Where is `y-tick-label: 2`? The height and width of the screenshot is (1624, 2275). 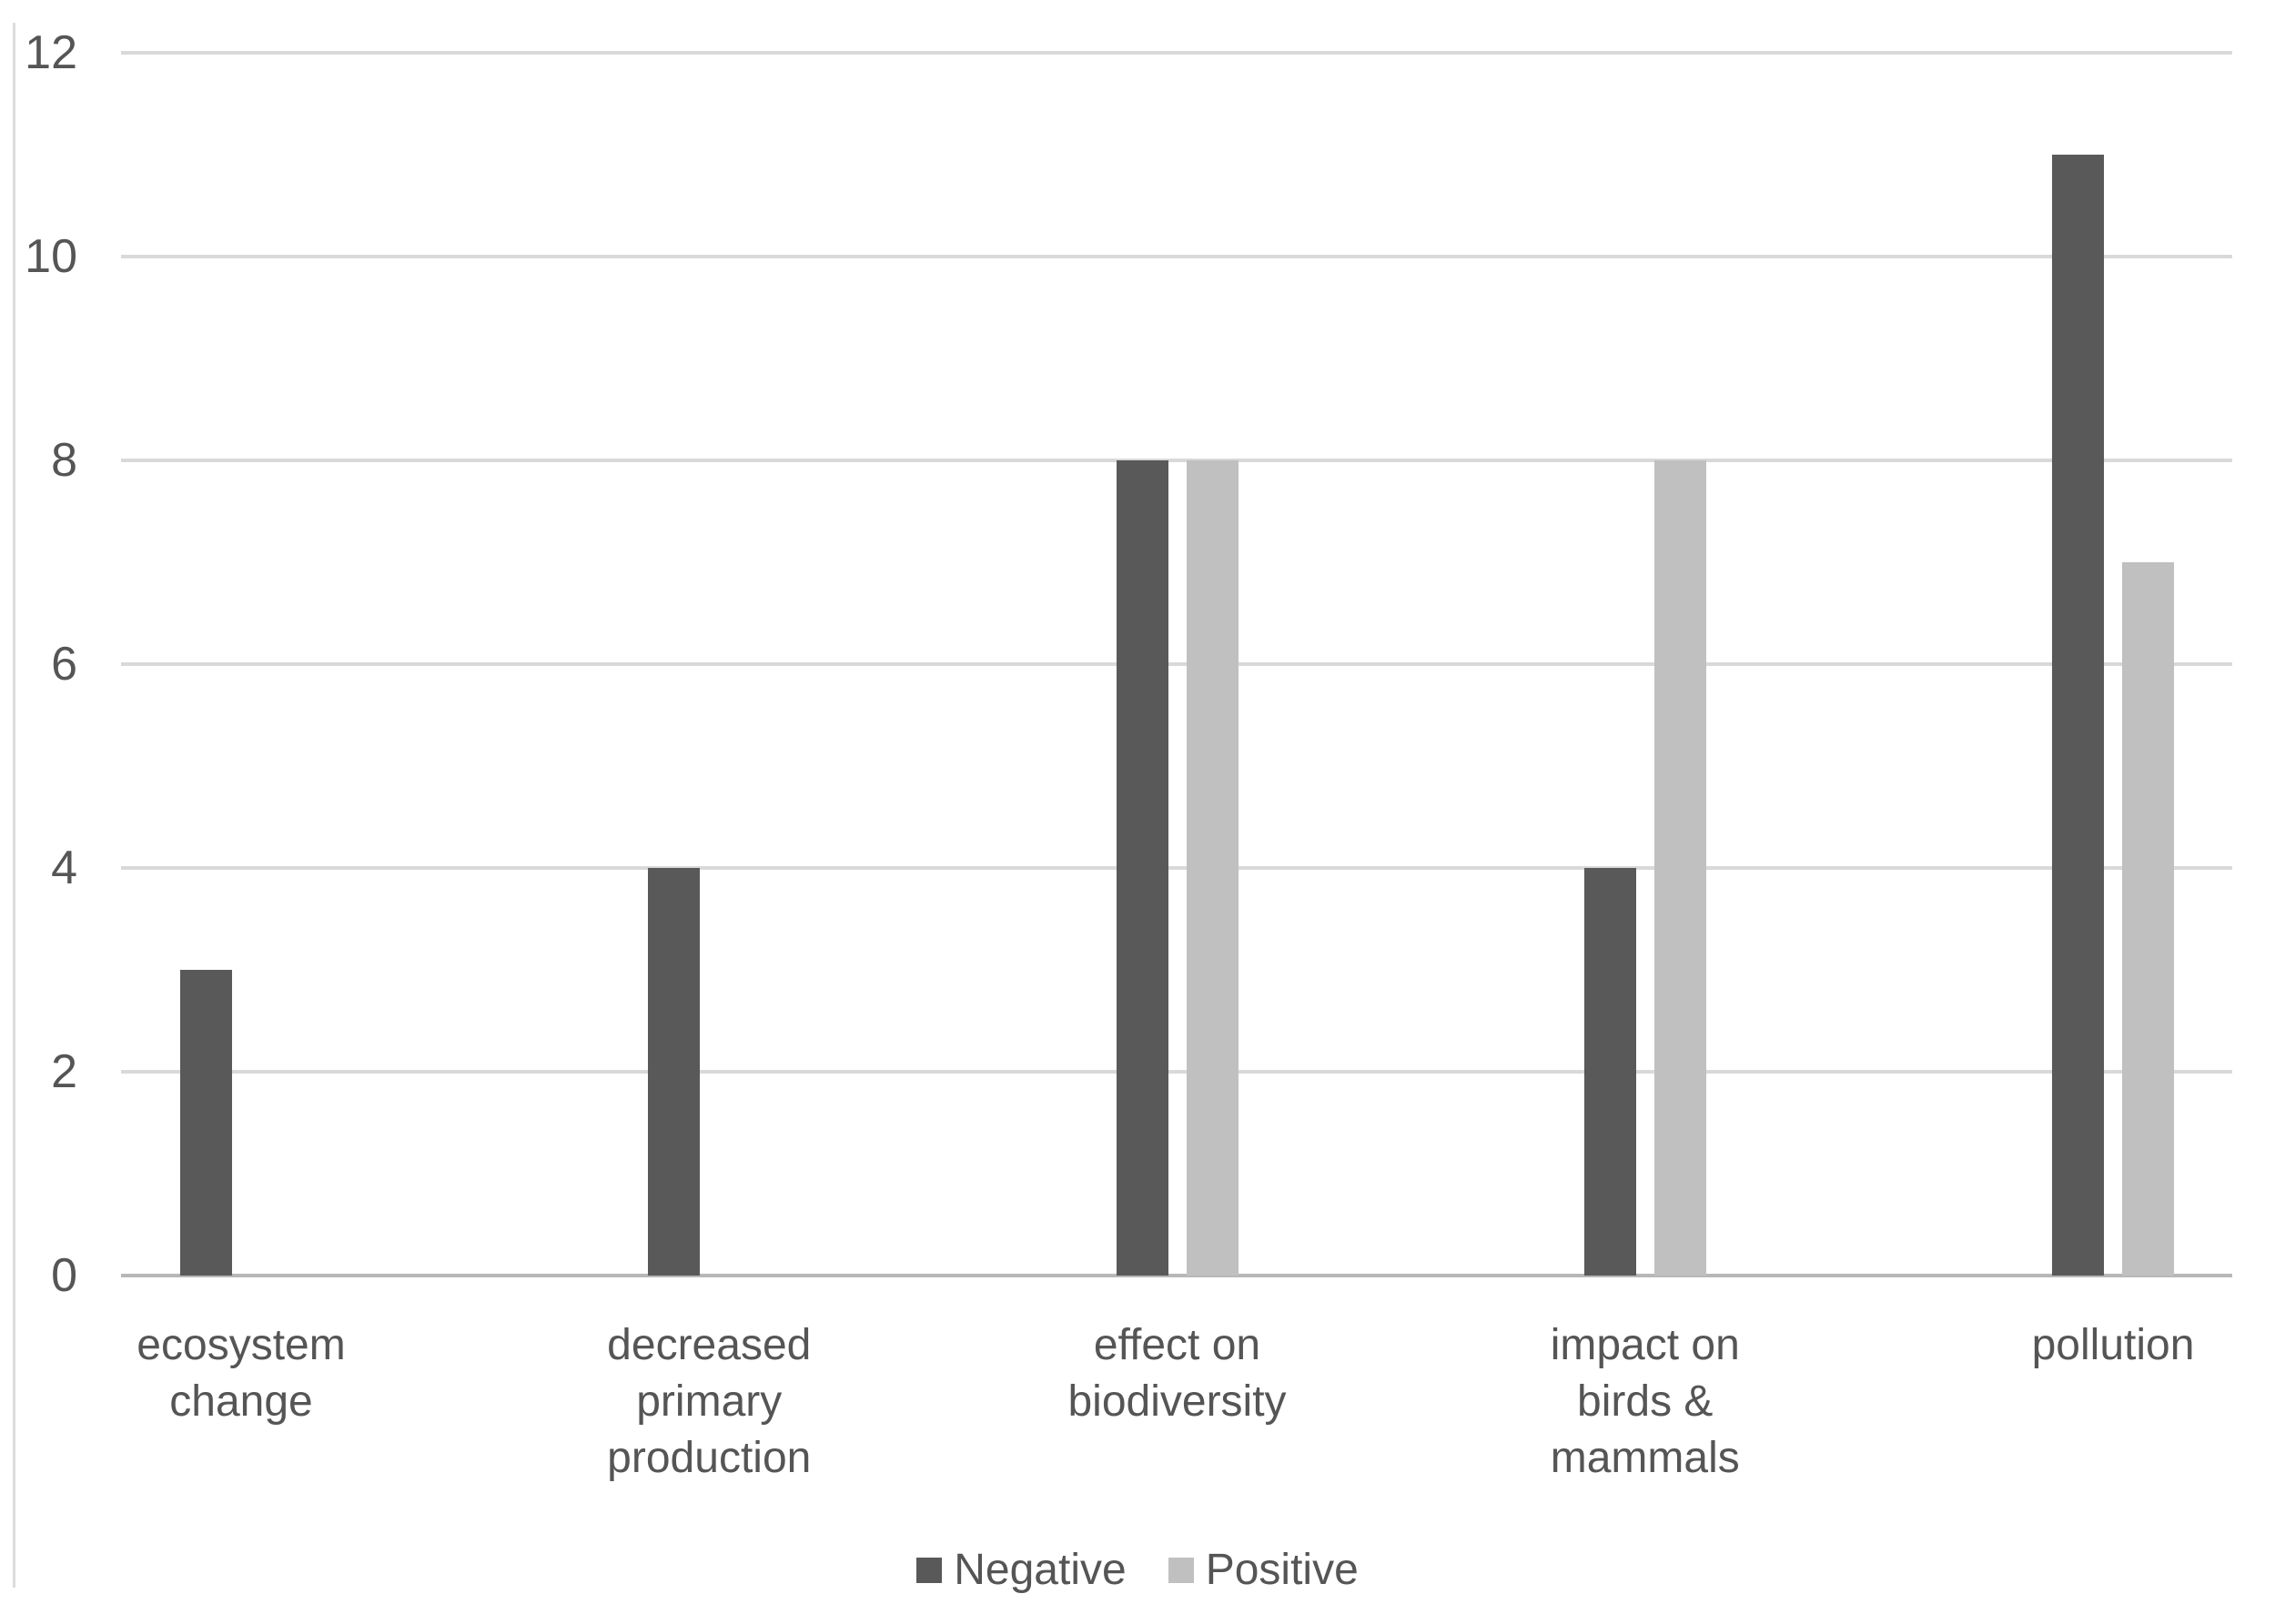
y-tick-label: 2 is located at coordinates (64, 1071).